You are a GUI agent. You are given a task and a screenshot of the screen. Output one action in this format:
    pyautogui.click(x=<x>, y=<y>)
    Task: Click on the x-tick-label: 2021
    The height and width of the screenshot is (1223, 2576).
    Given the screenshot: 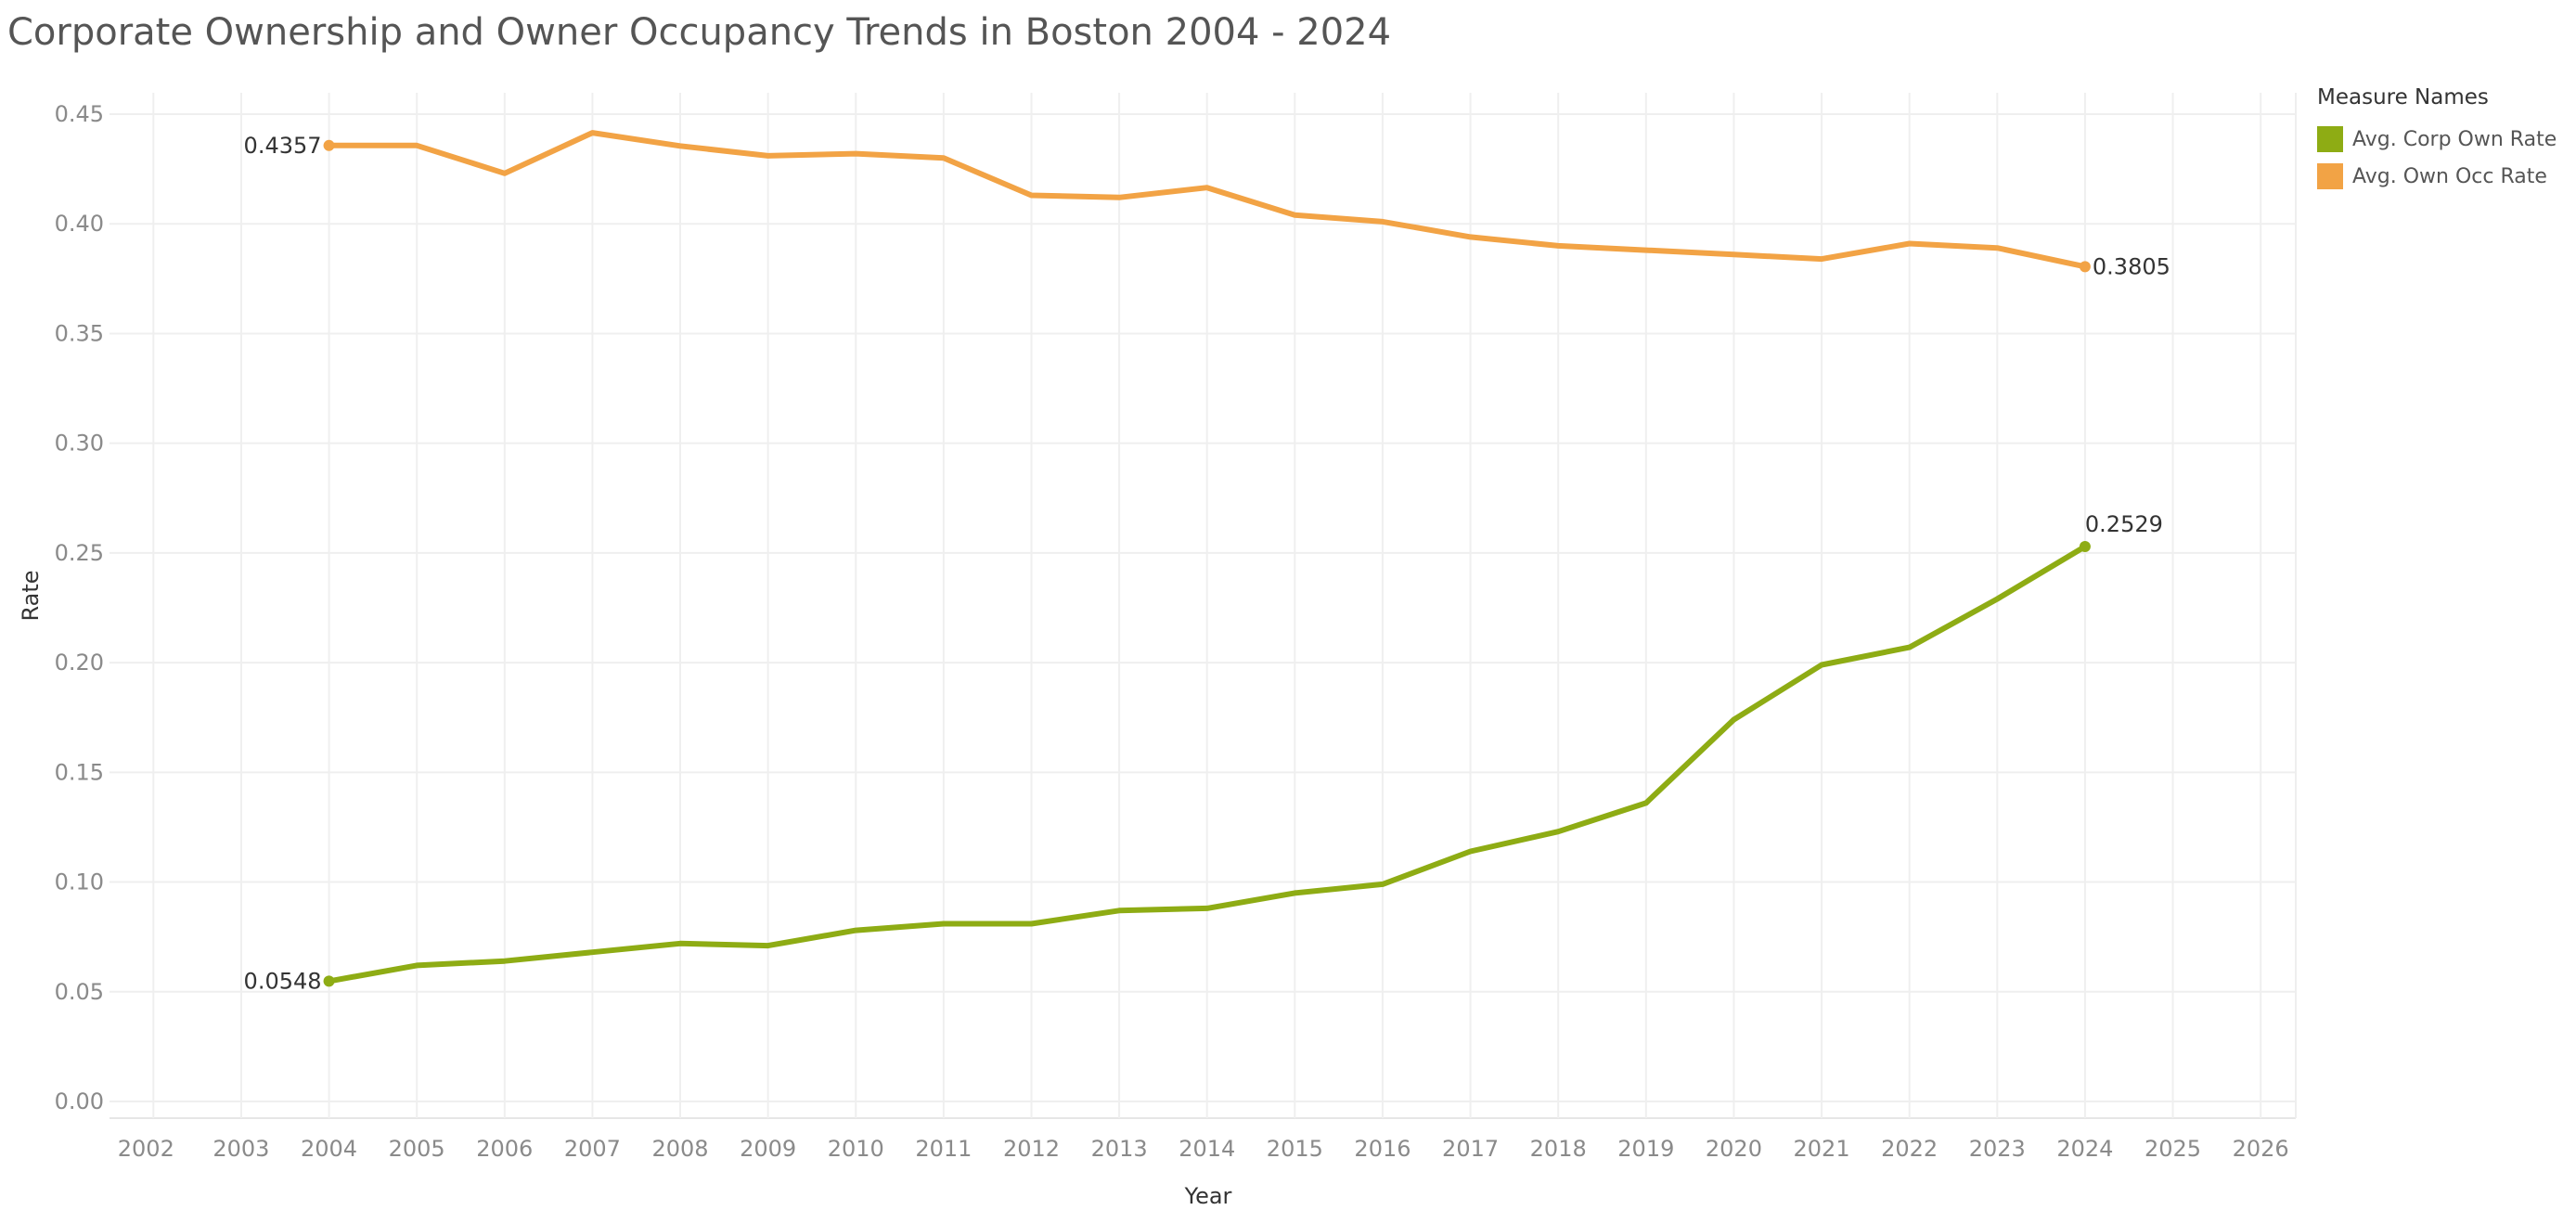 What is the action you would take?
    pyautogui.click(x=1822, y=1149)
    